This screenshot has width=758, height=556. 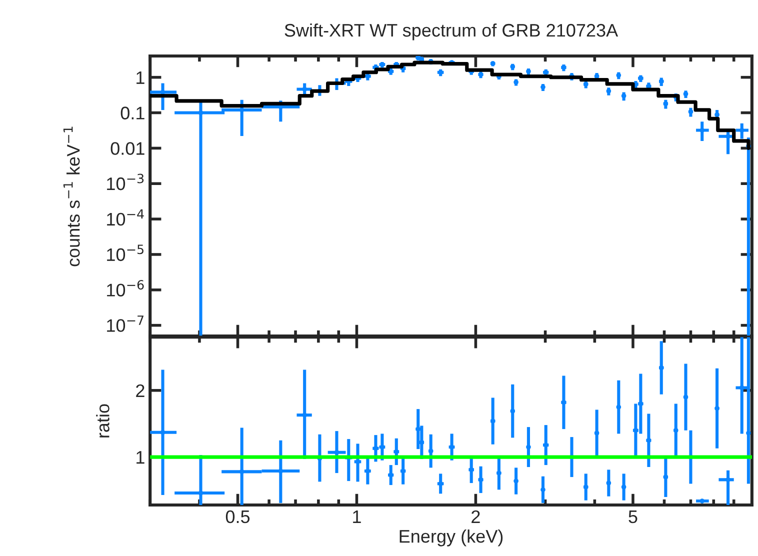 What do you see at coordinates (238, 517) in the screenshot?
I see `x-tick-label: 0.5` at bounding box center [238, 517].